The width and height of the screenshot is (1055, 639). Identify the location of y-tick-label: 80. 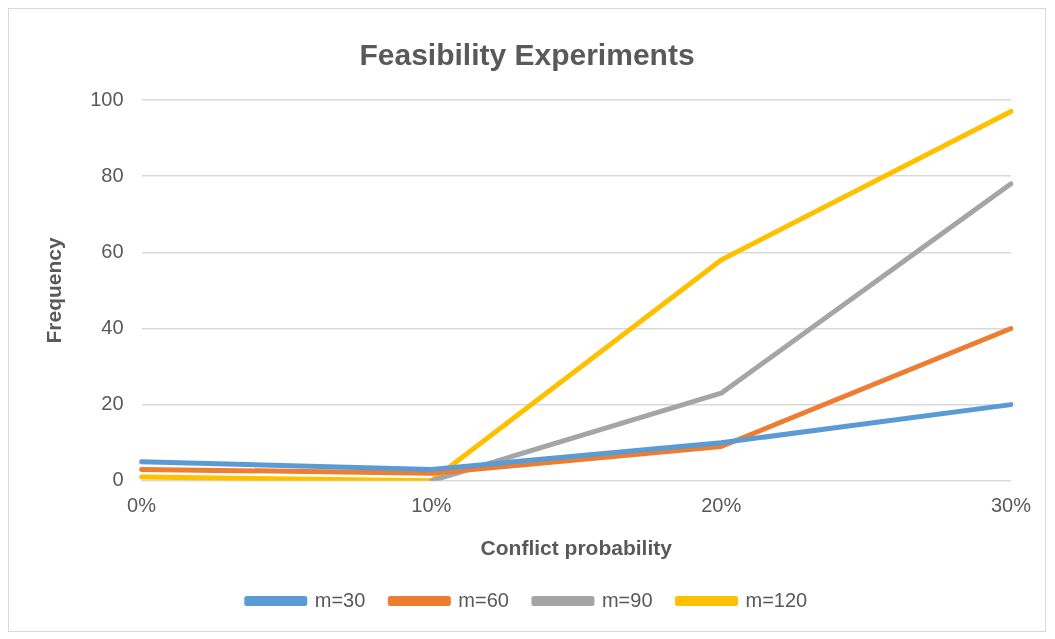
(112, 174).